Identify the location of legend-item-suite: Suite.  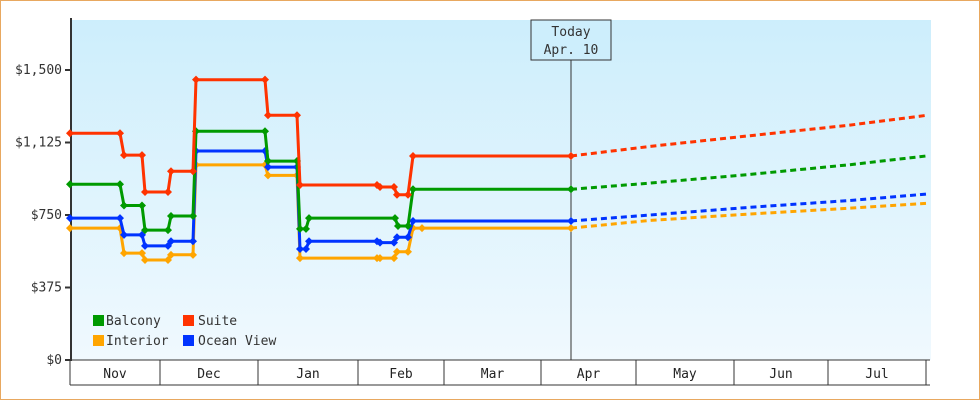
(210, 321).